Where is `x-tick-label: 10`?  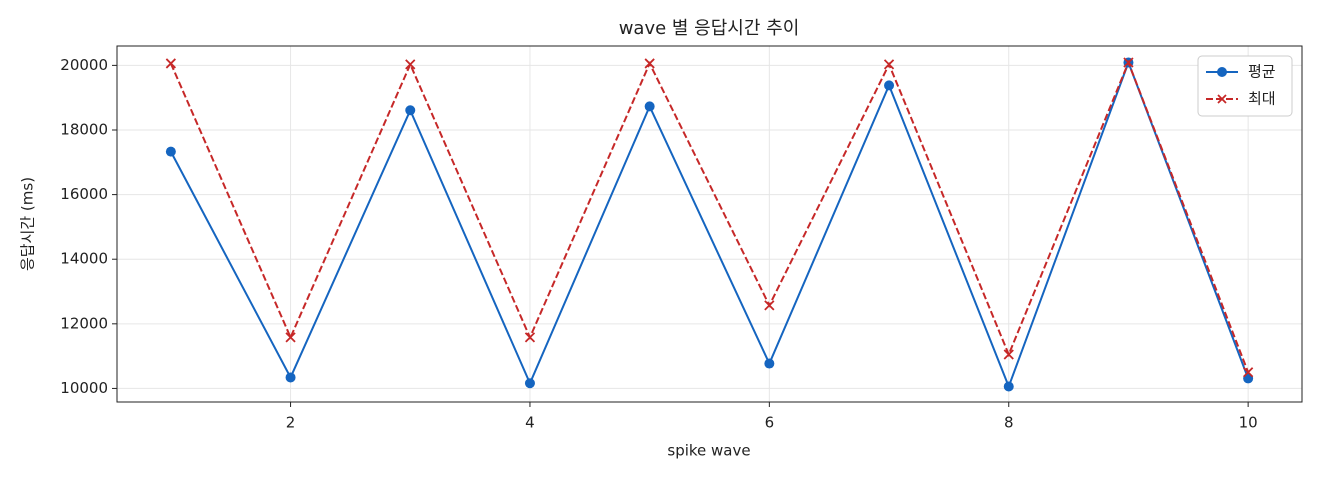 x-tick-label: 10 is located at coordinates (1248, 423).